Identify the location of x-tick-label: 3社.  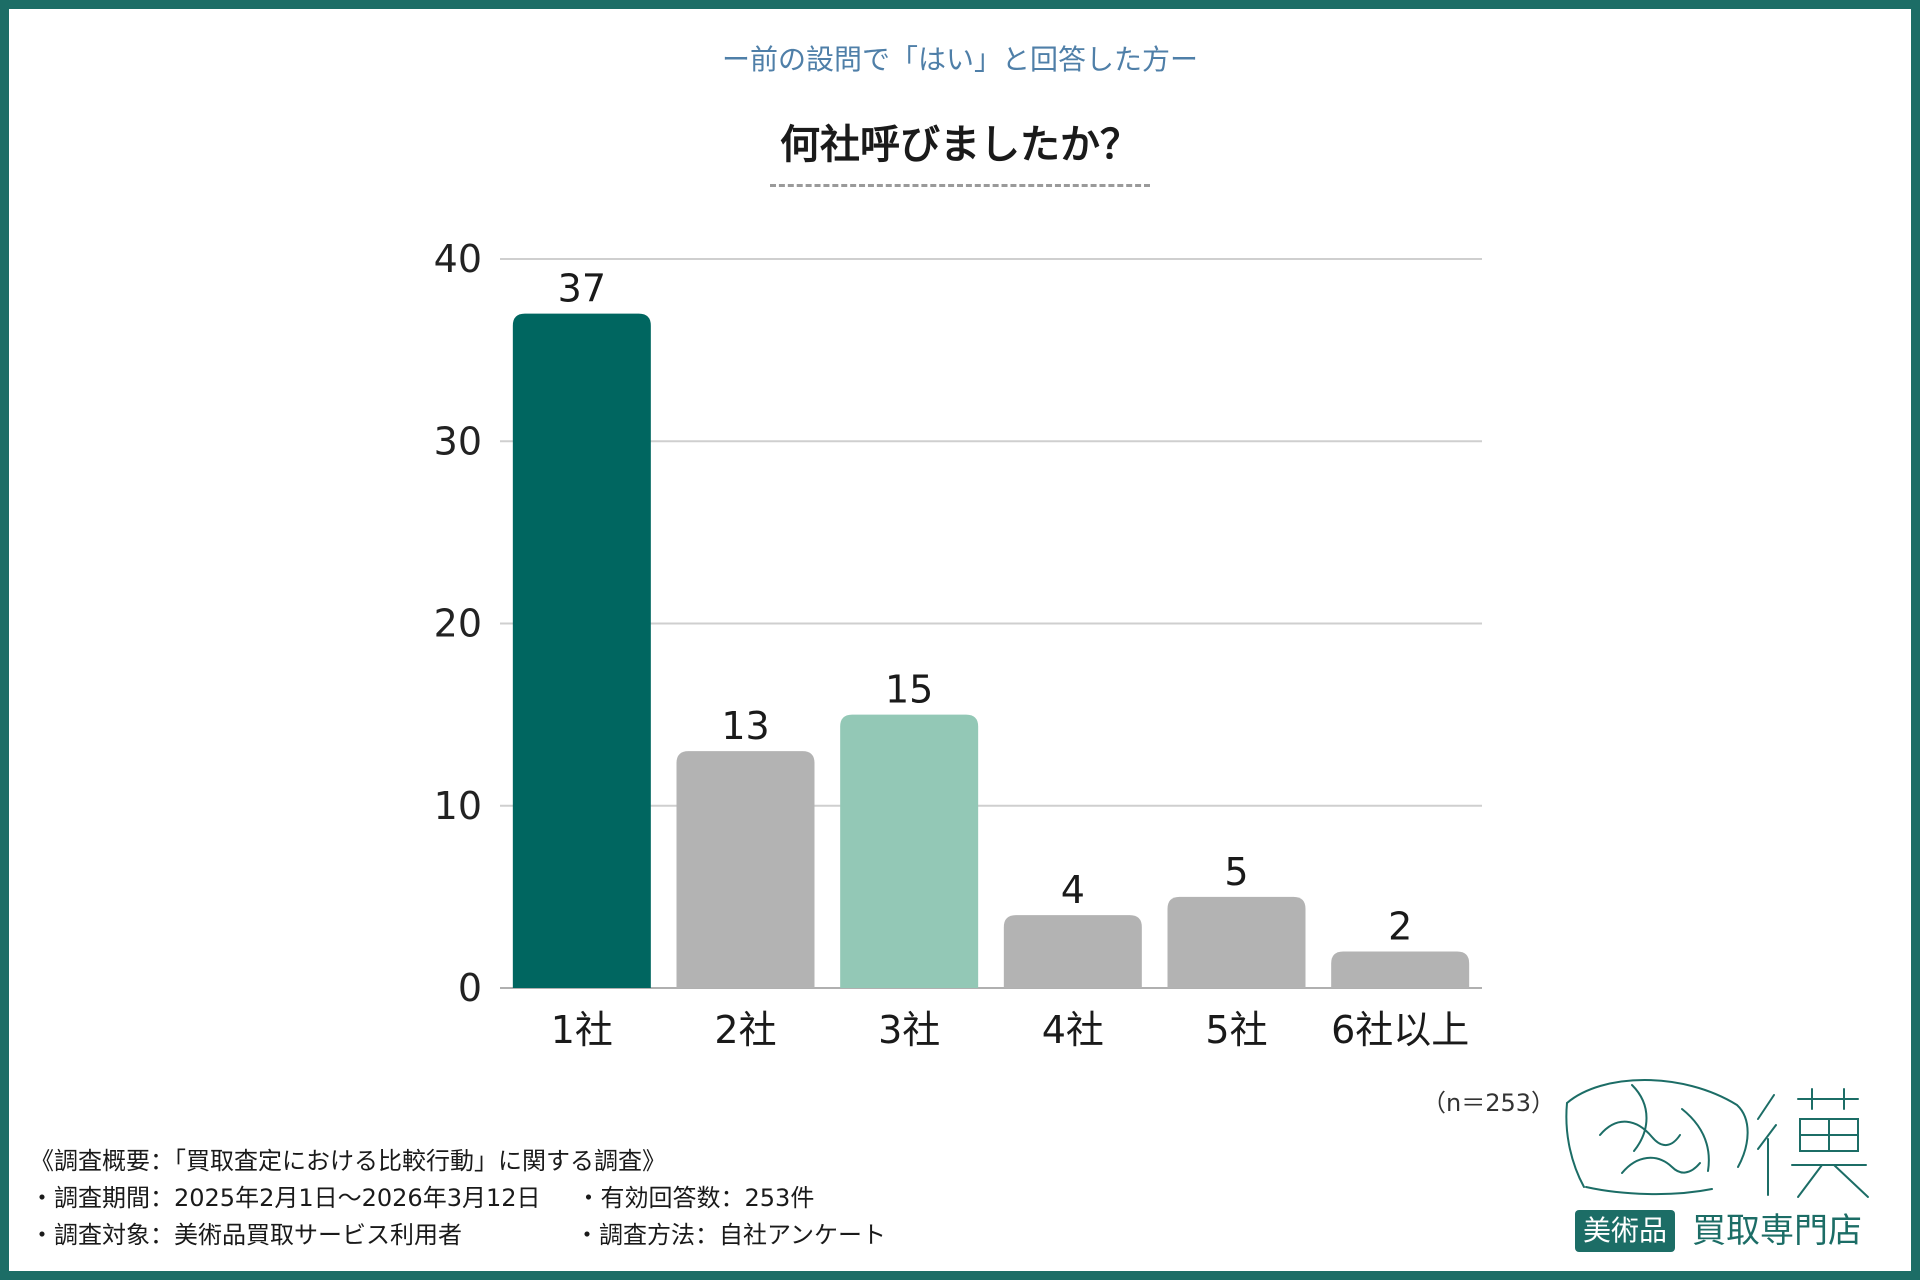
(909, 1030).